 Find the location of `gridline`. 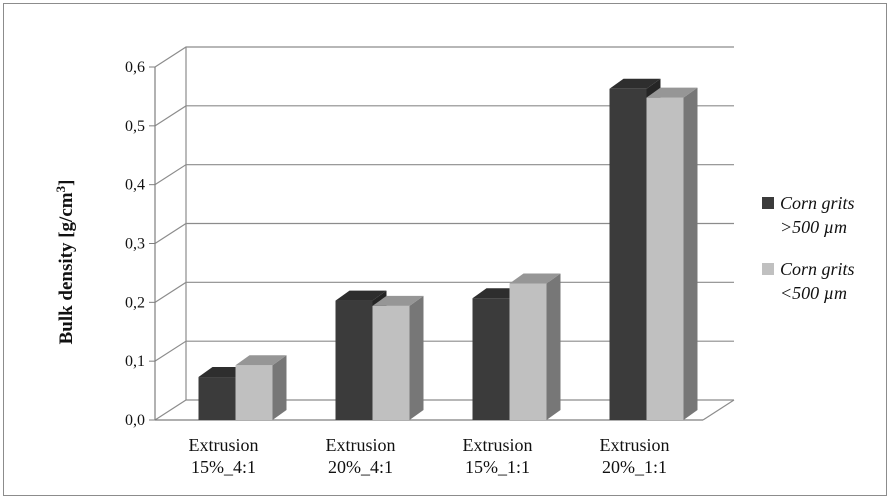

gridline is located at coordinates (444, 57).